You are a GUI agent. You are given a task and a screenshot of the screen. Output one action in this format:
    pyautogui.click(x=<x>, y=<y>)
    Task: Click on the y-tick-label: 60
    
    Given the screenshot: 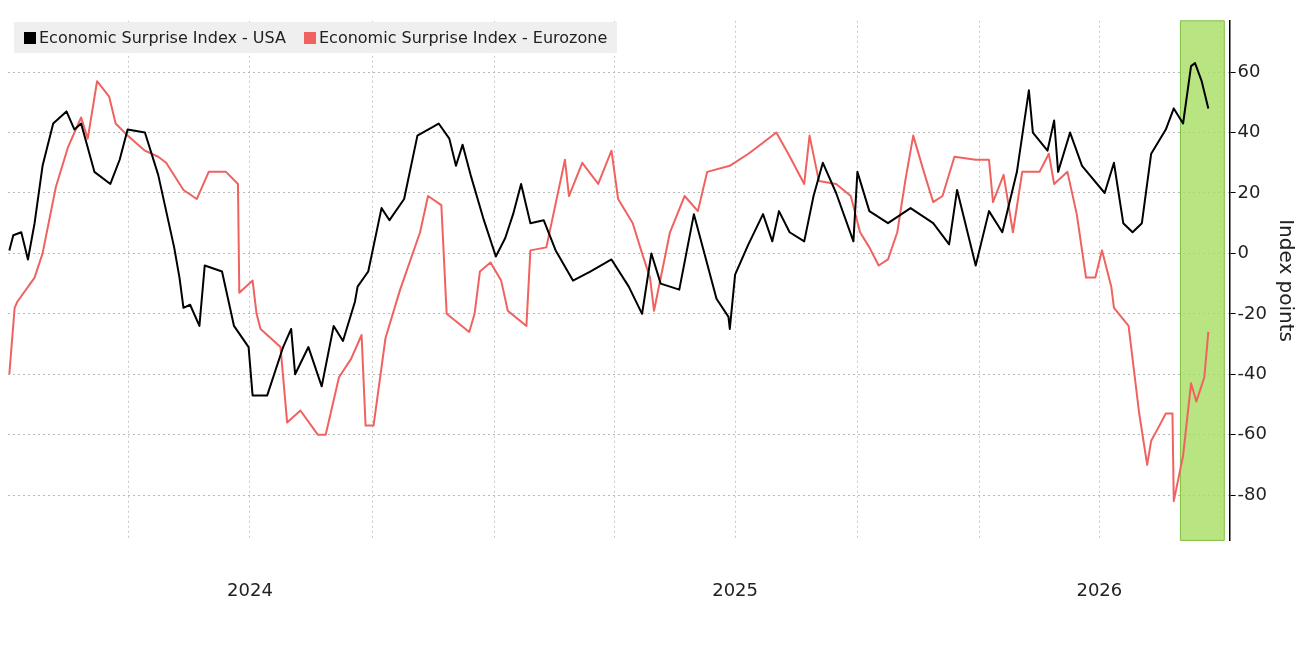 What is the action you would take?
    pyautogui.click(x=1249, y=70)
    